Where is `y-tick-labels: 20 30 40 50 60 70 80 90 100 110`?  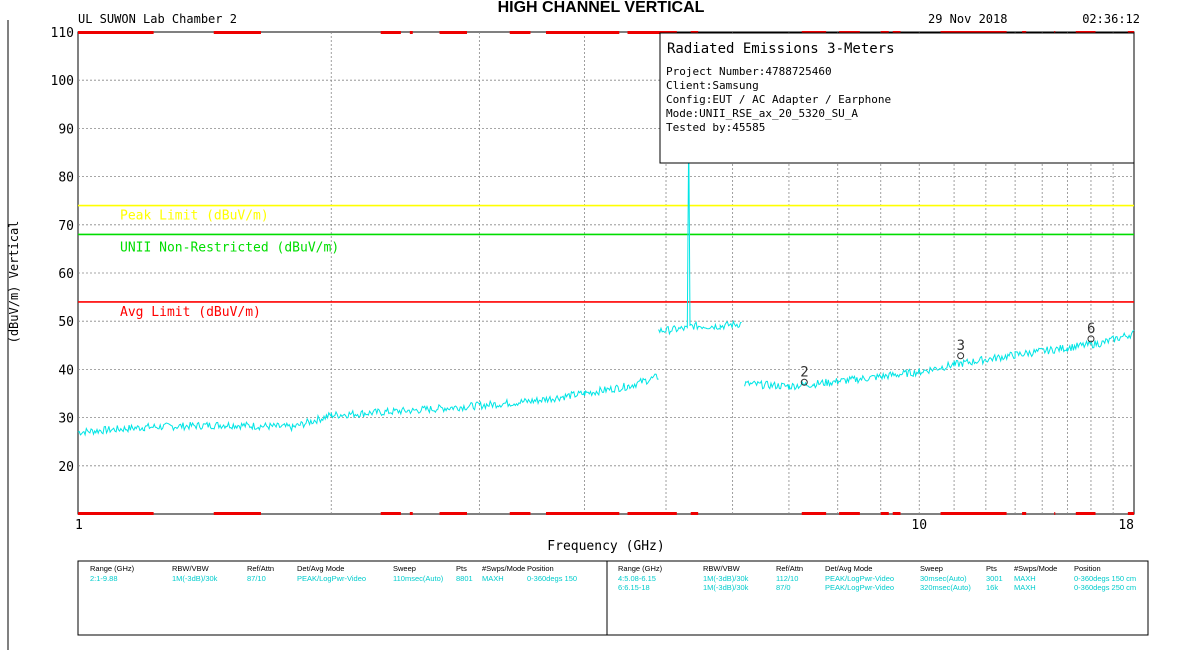
y-tick-labels: 20 30 40 50 60 70 80 90 100 110 is located at coordinates (62, 250).